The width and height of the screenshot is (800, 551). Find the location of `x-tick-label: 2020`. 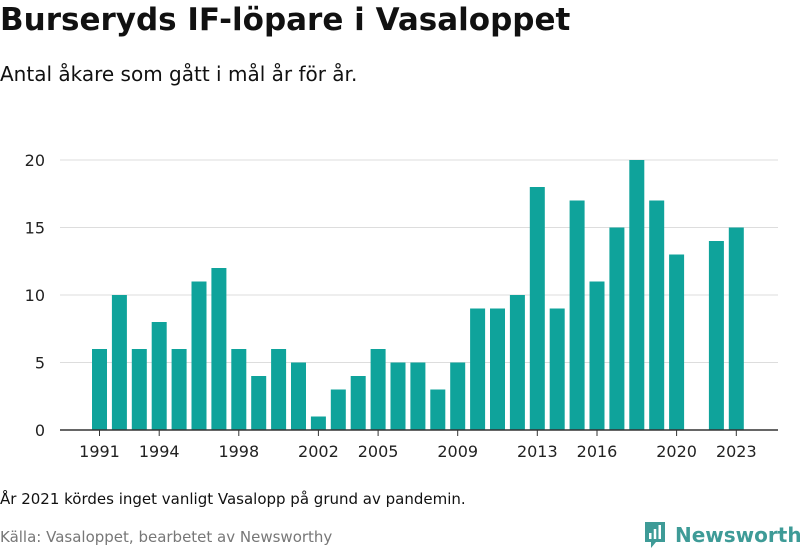

x-tick-label: 2020 is located at coordinates (676, 451).